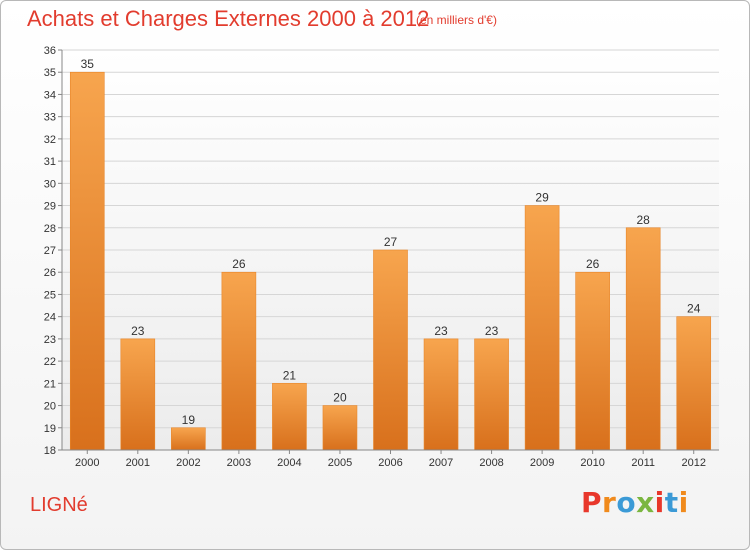  I want to click on bar-value-label: 28, so click(644, 220).